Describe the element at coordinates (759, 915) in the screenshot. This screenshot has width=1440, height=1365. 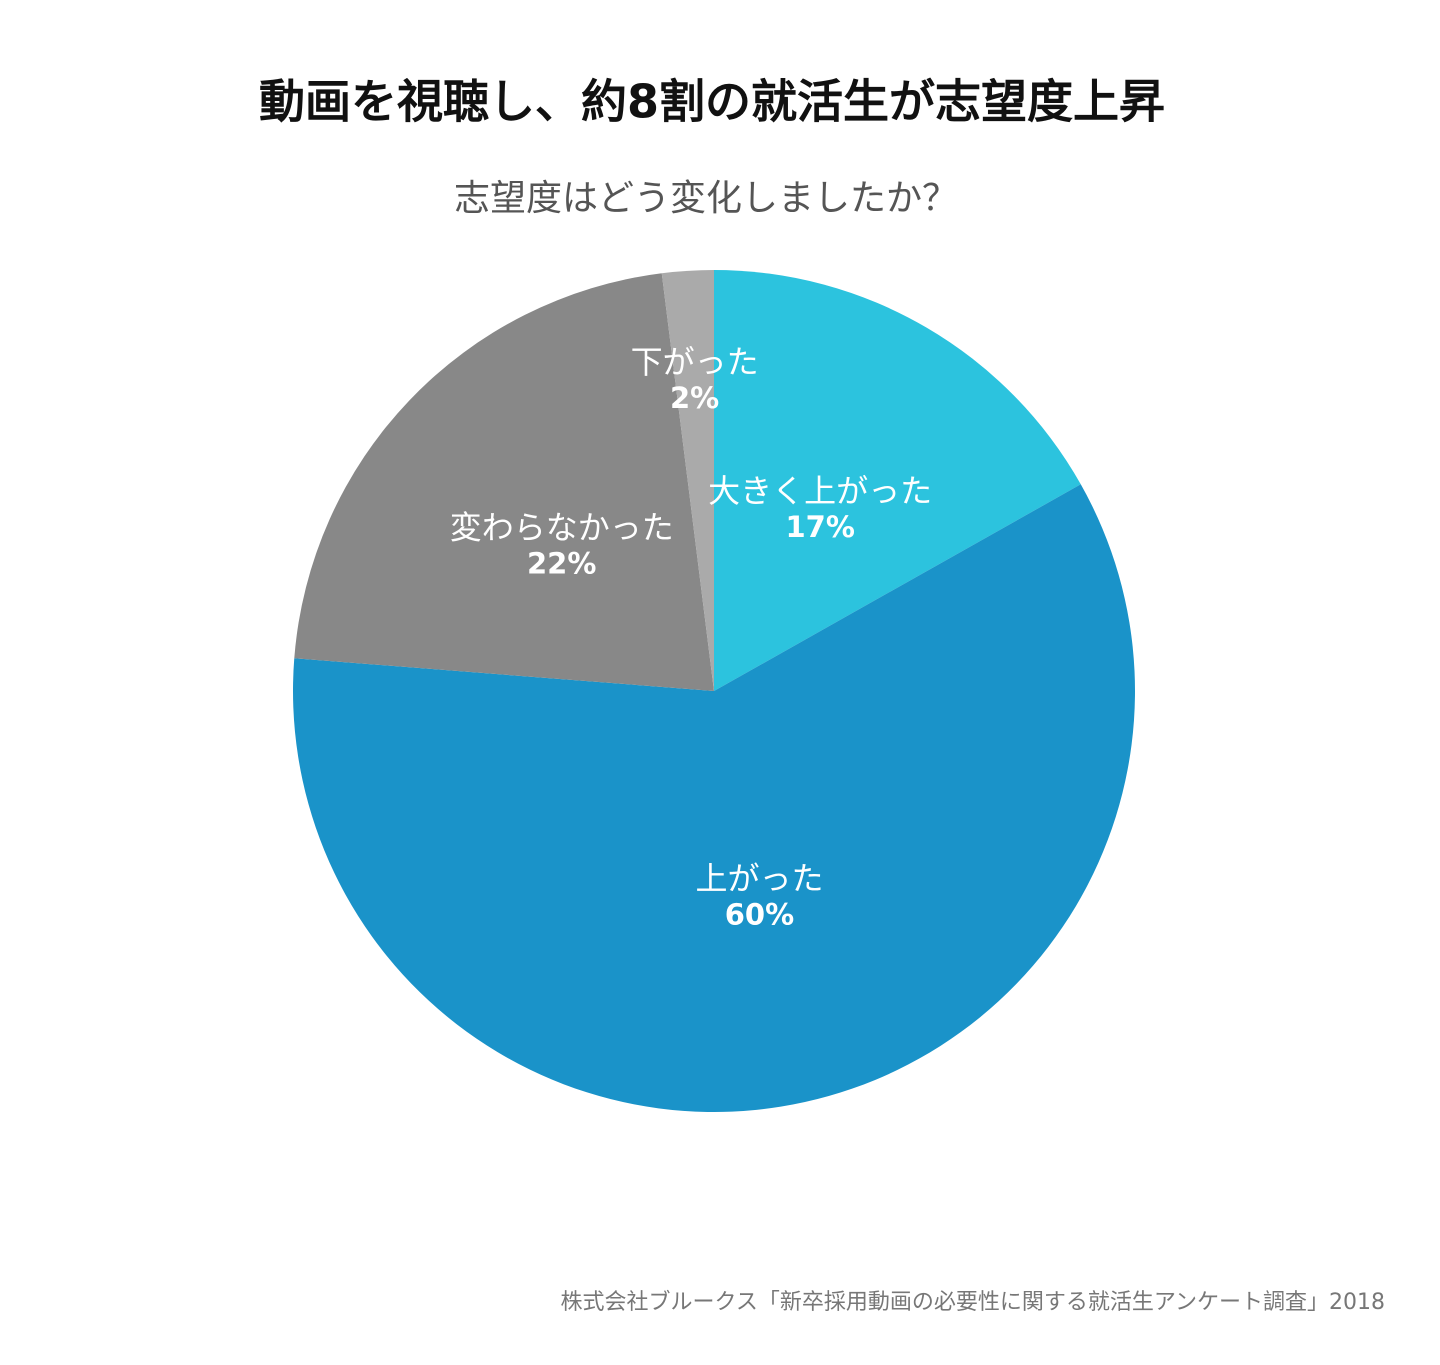
I see `slice-value: 60%` at that location.